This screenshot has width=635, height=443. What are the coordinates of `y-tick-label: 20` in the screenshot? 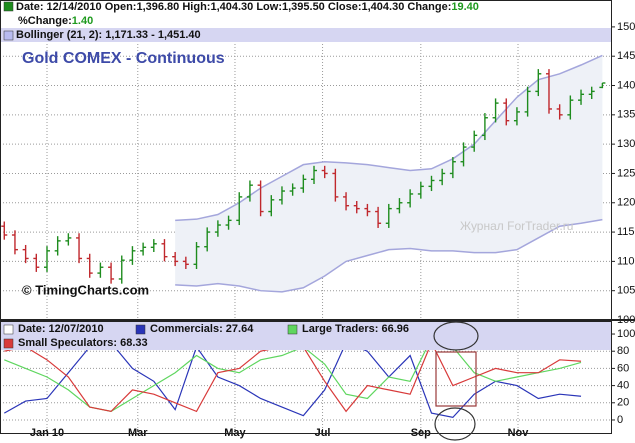 It's located at (623, 403).